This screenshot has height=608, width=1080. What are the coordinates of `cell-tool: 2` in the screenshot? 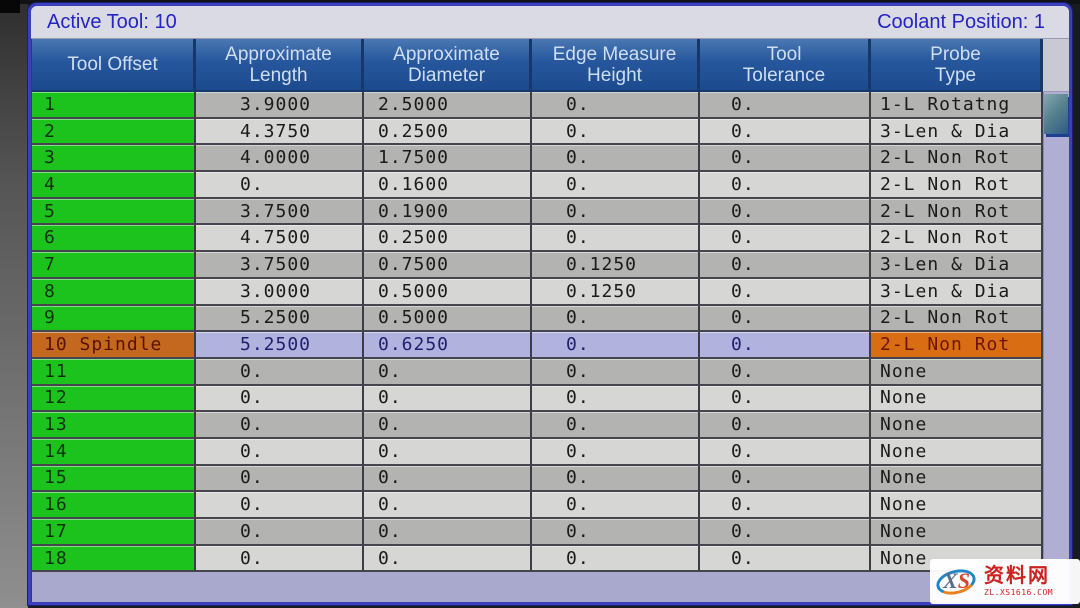 It's located at (114, 132).